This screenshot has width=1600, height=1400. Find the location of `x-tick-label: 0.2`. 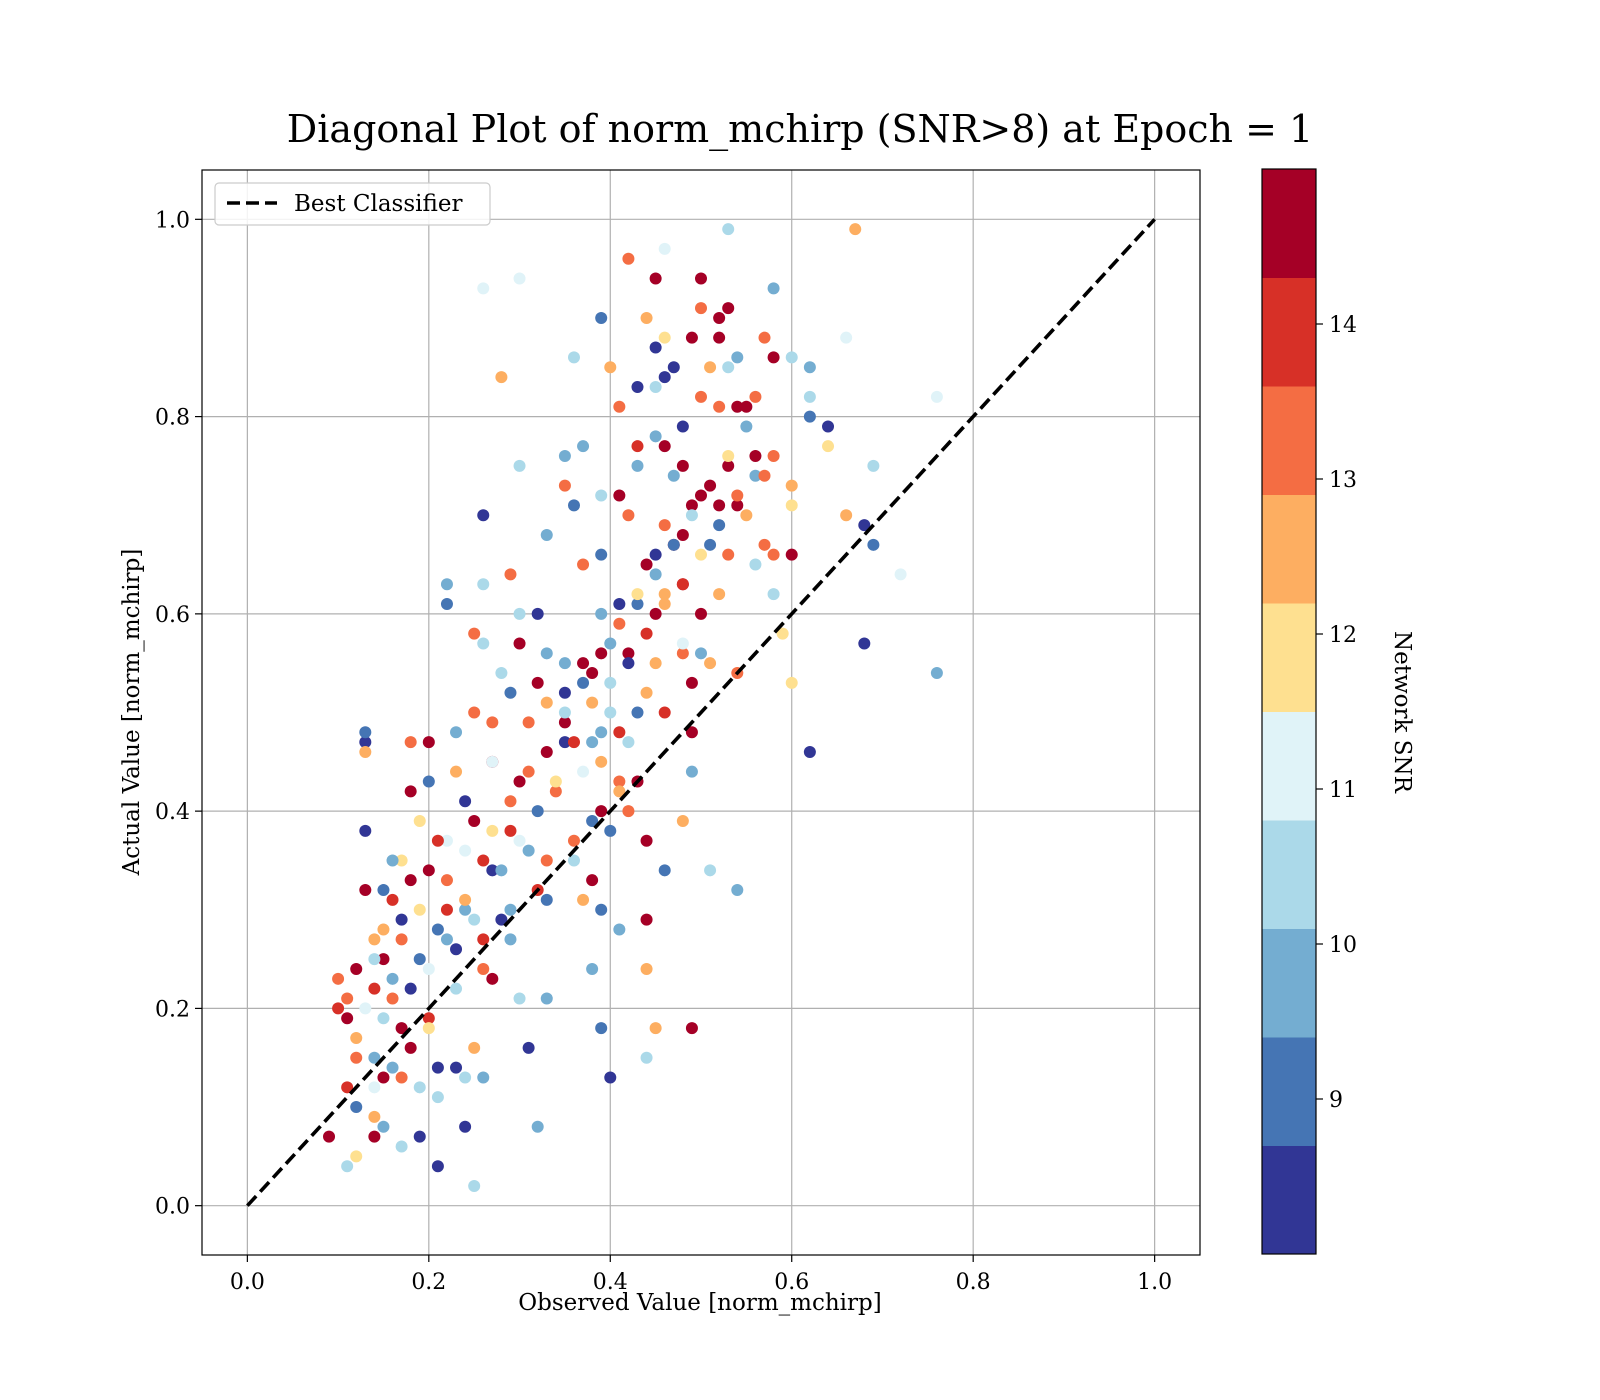

x-tick-label: 0.2 is located at coordinates (428, 1282).